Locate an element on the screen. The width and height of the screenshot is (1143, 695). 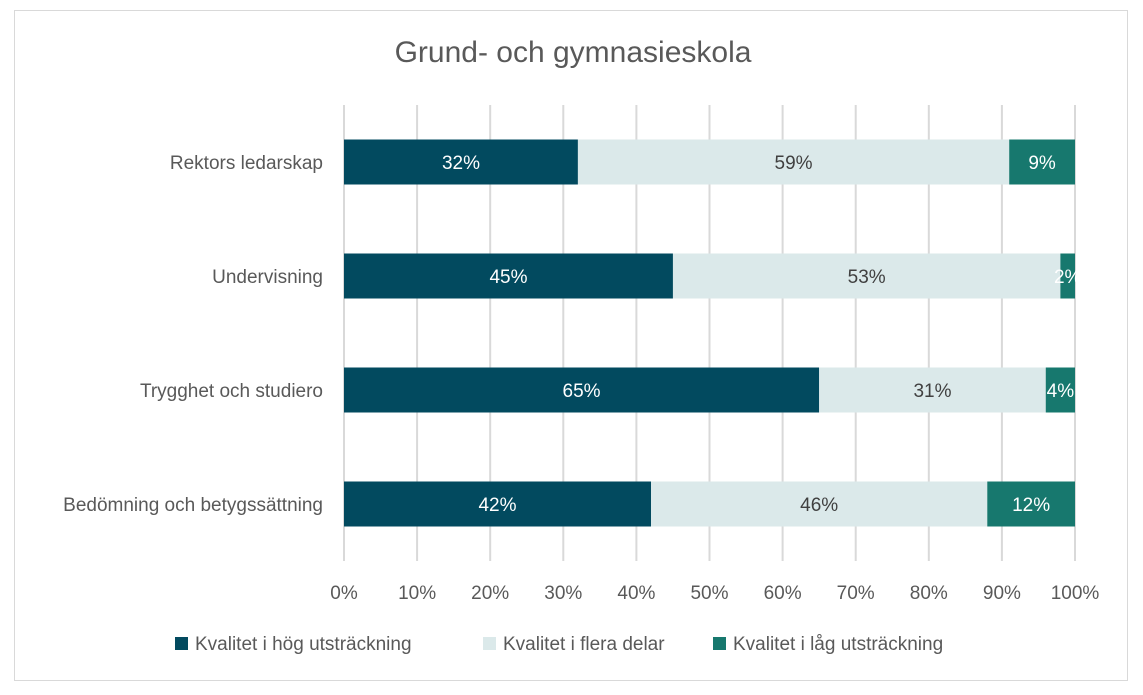
x-tick-label: 100% is located at coordinates (1075, 593).